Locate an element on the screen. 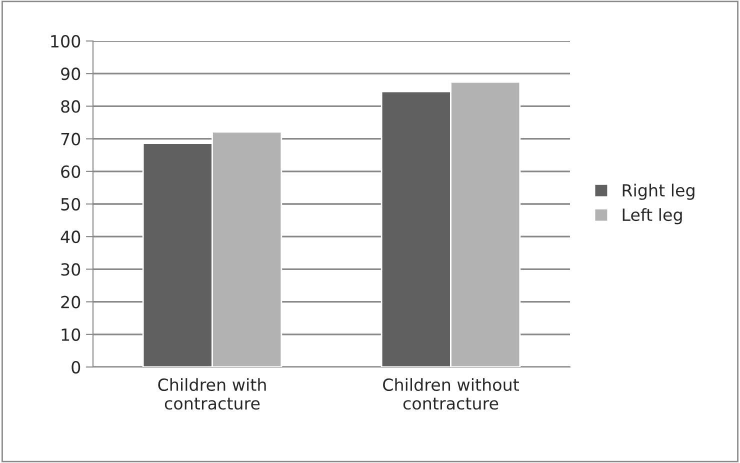 This screenshot has width=740, height=463. y-tick-label: 60 is located at coordinates (70, 171).